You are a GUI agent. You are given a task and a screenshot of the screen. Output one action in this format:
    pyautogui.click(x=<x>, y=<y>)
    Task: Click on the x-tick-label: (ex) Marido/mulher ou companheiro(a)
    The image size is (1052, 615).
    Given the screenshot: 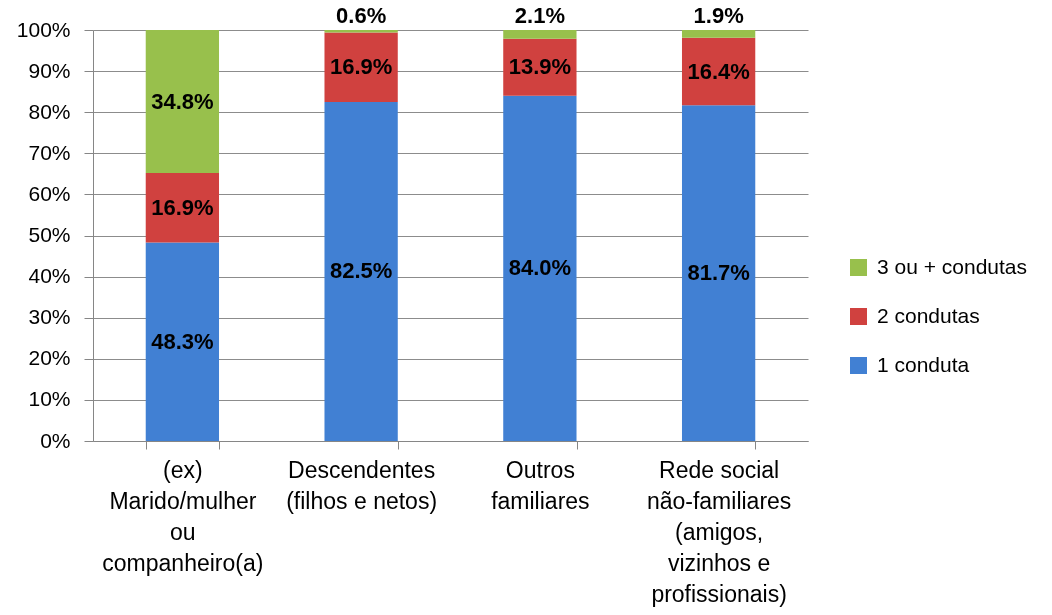 What is the action you would take?
    pyautogui.click(x=183, y=516)
    